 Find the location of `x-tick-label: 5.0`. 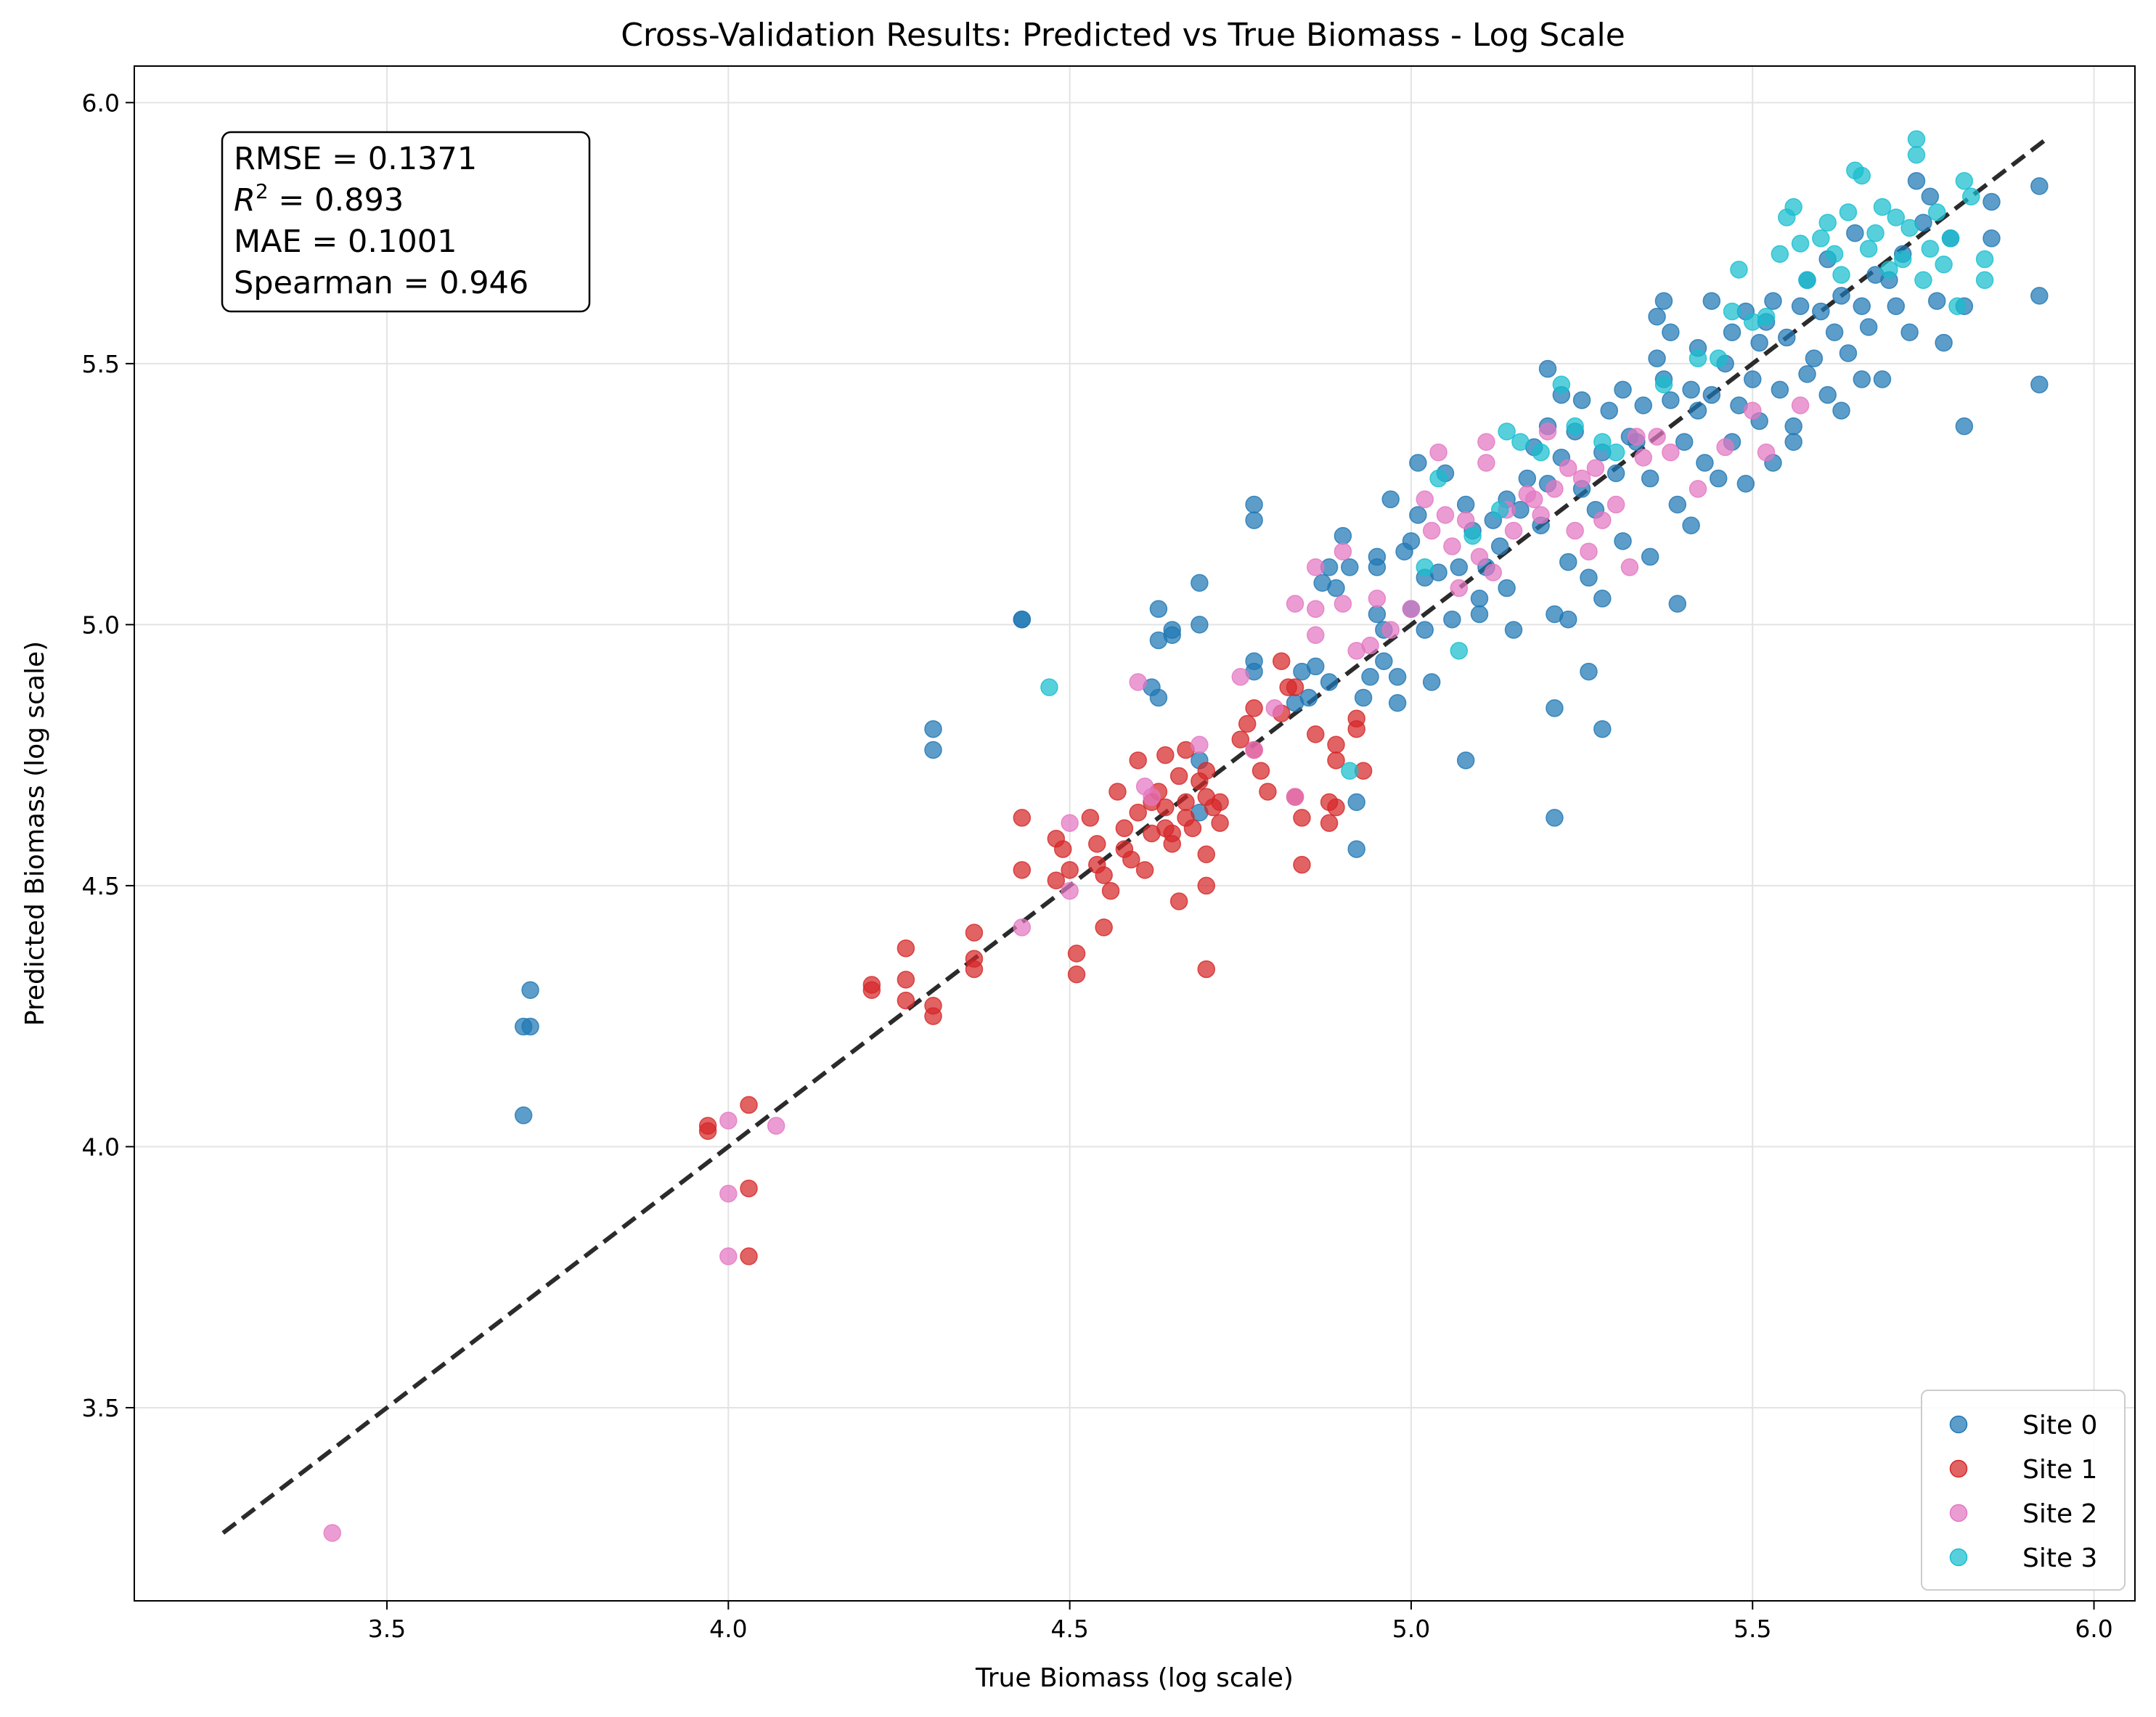

x-tick-label: 5.0 is located at coordinates (1411, 1629).